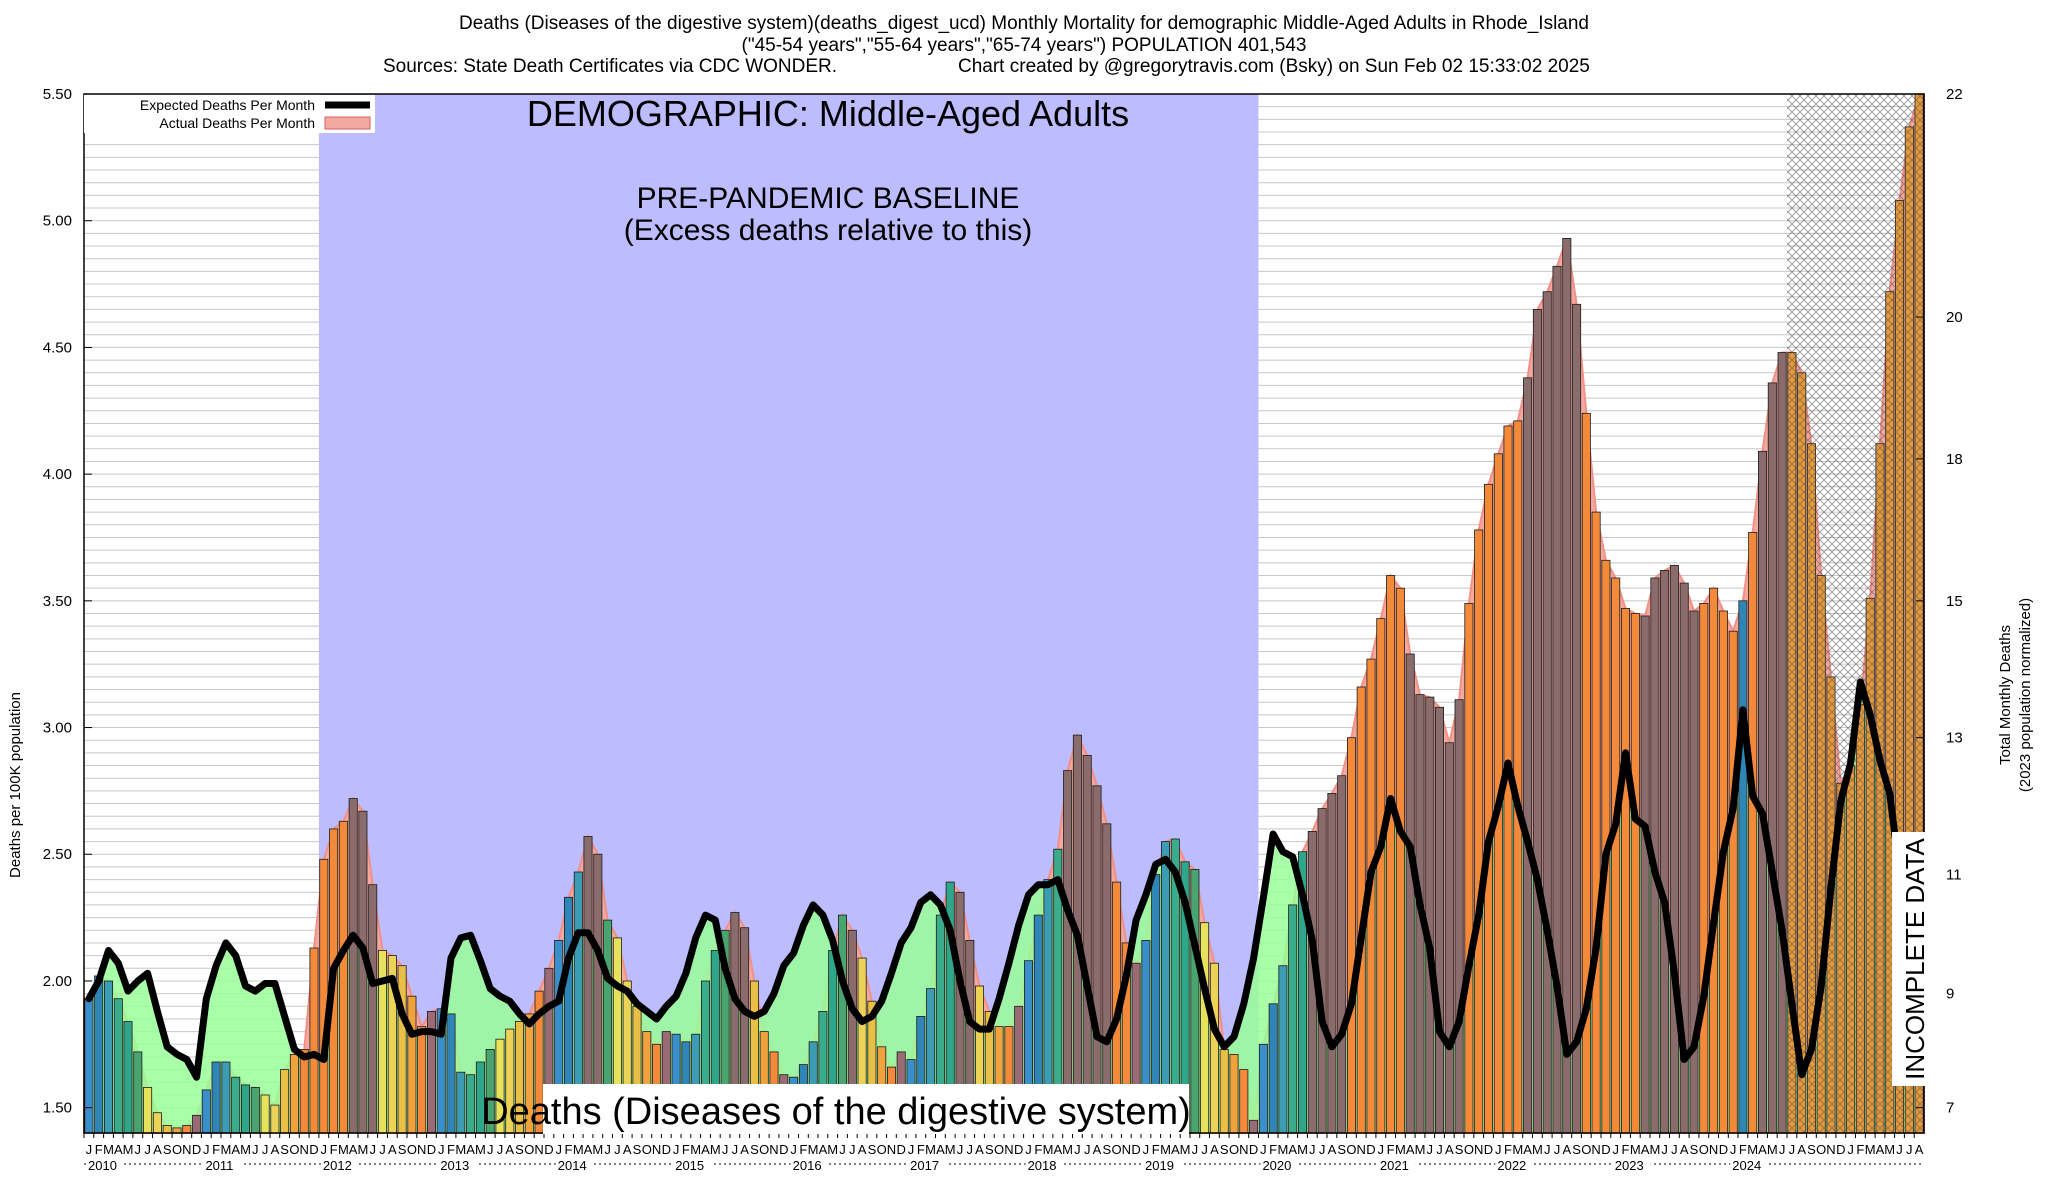 This screenshot has width=2048, height=1200. I want to click on incomplete-data-label: INCOMPLETE DATA, so click(1915, 958).